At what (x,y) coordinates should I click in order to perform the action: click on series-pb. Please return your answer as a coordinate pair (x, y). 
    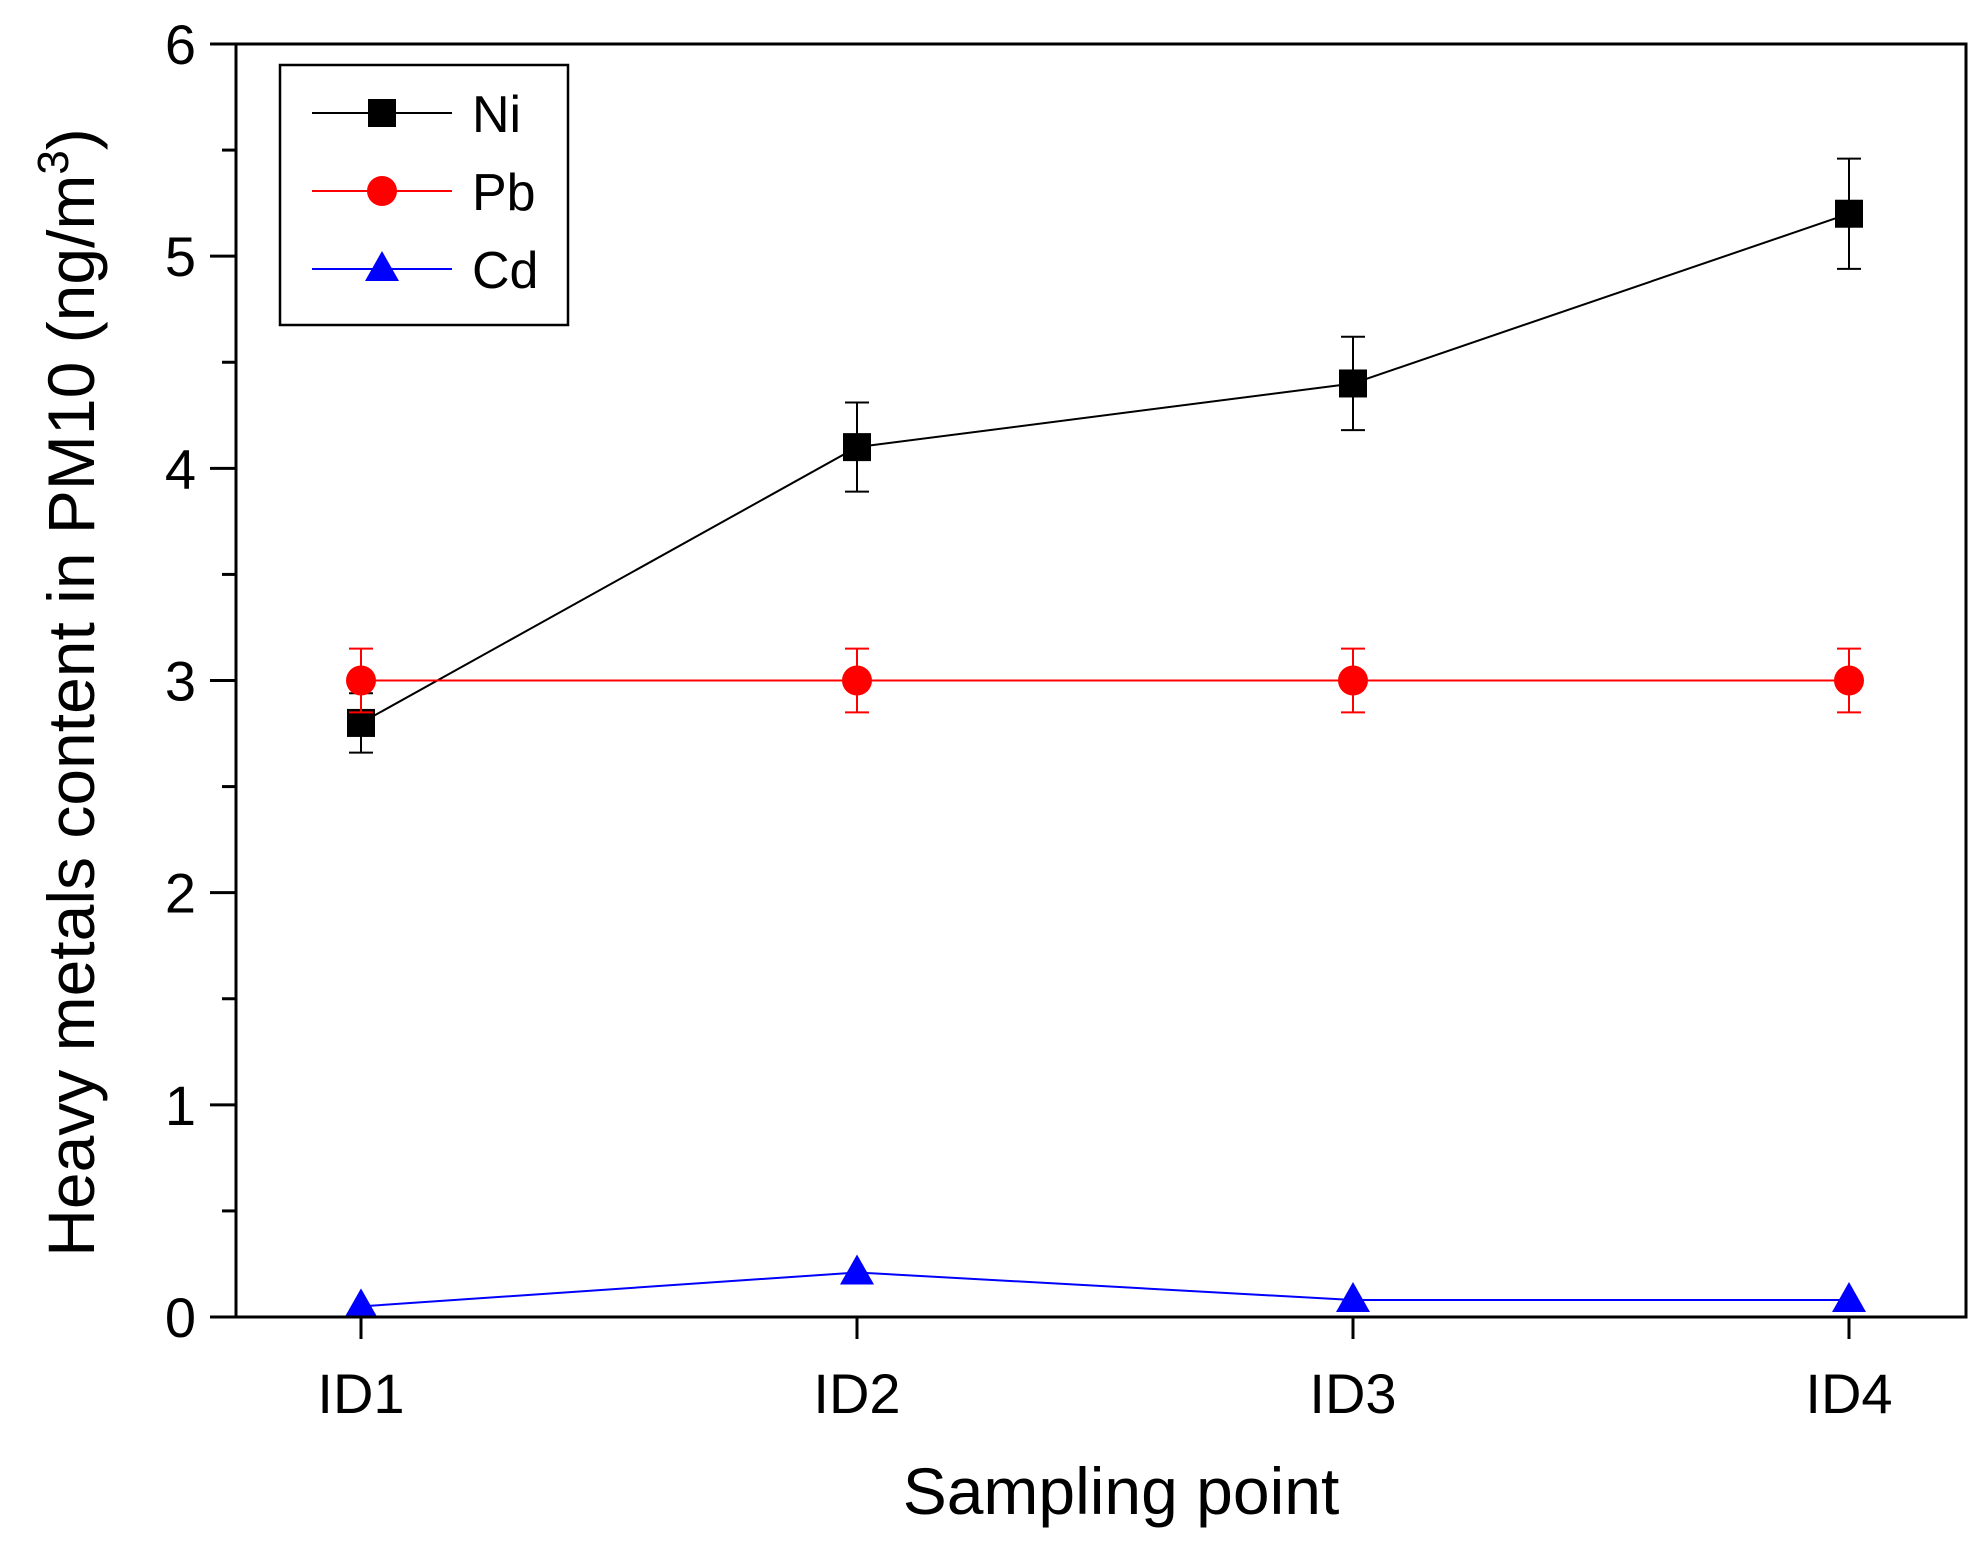
    Looking at the image, I should click on (1105, 680).